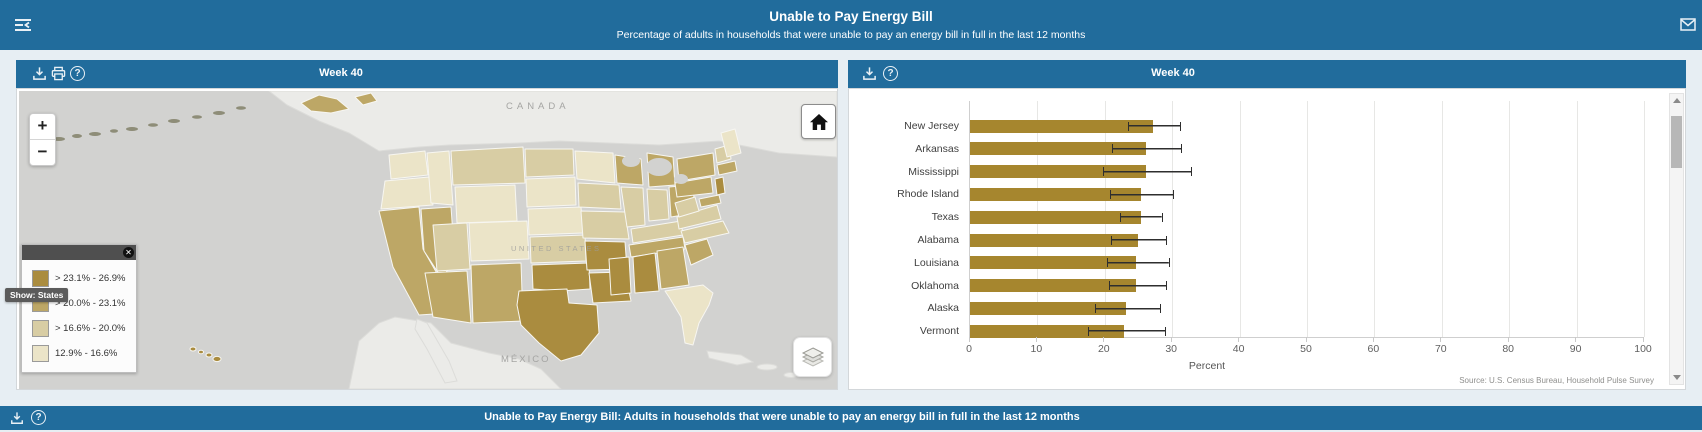 This screenshot has height=432, width=1702. I want to click on state-nc, so click(705, 232).